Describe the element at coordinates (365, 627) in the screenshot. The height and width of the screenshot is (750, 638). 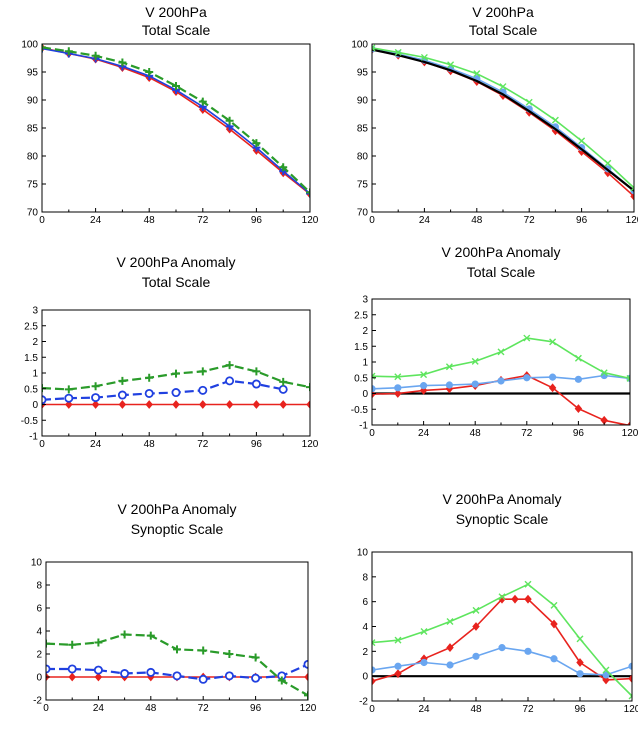
I see `y-tick-label: 4` at that location.